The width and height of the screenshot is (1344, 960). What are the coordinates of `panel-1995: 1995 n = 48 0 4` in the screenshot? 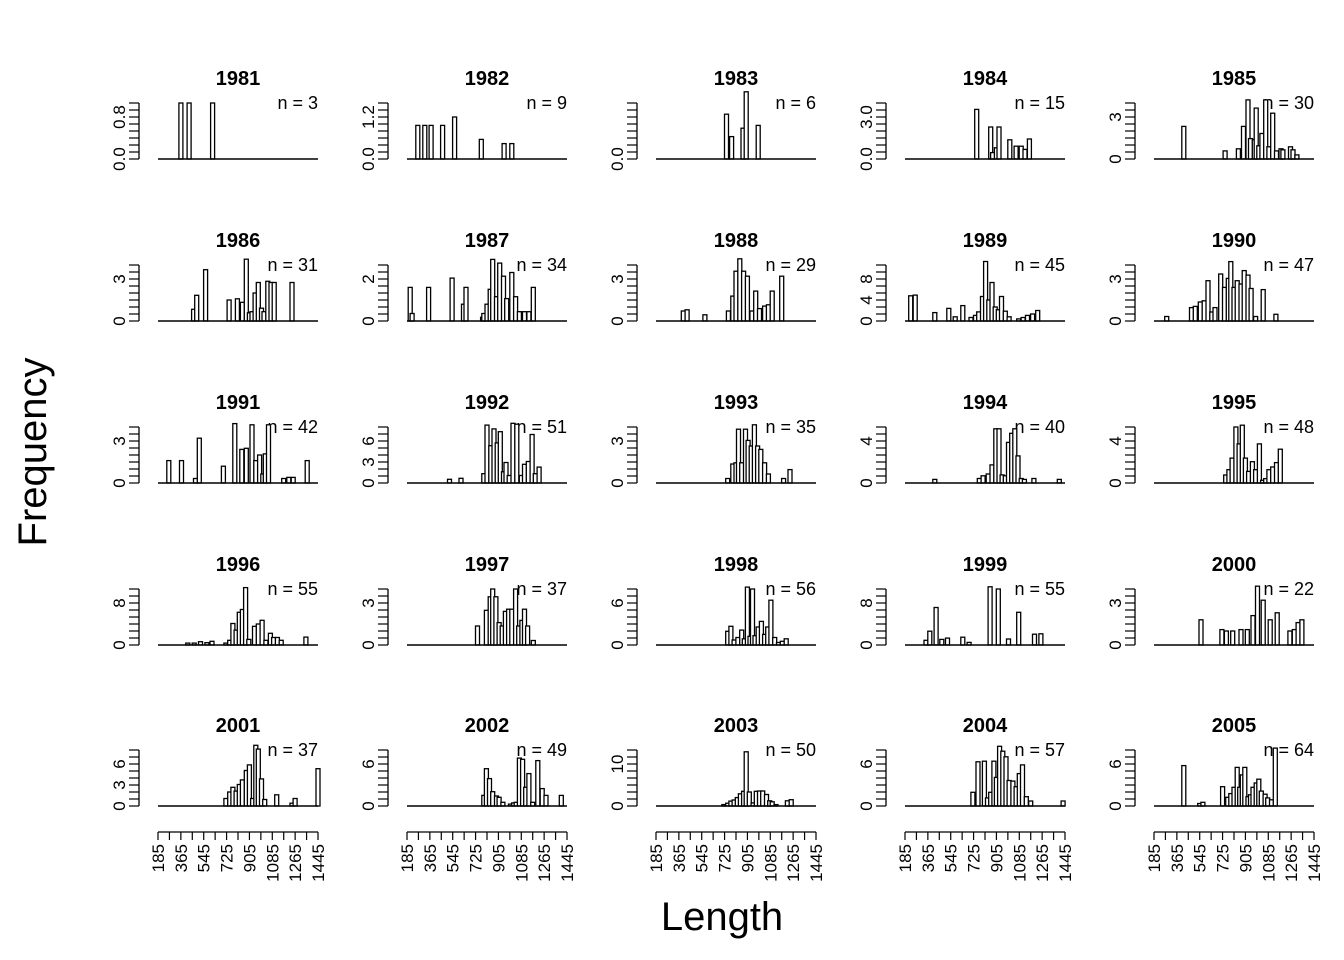 It's located at (1210, 440).